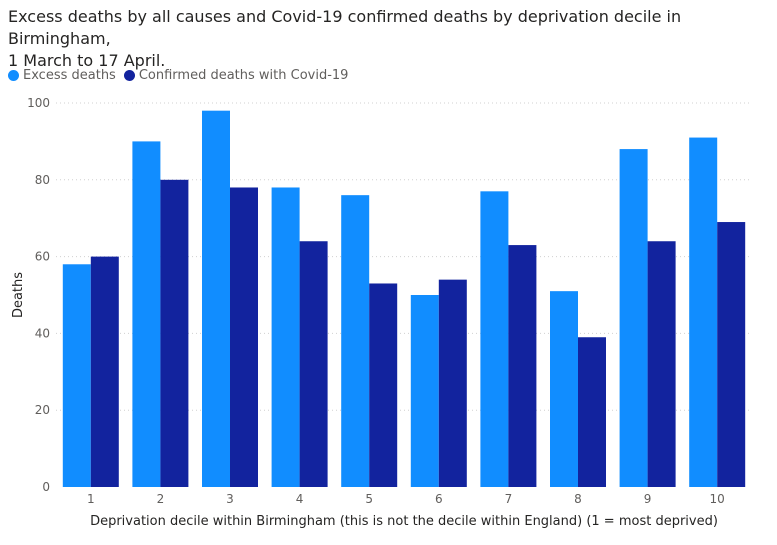  Describe the element at coordinates (91, 499) in the screenshot. I see `x-tick-label: 1` at that location.